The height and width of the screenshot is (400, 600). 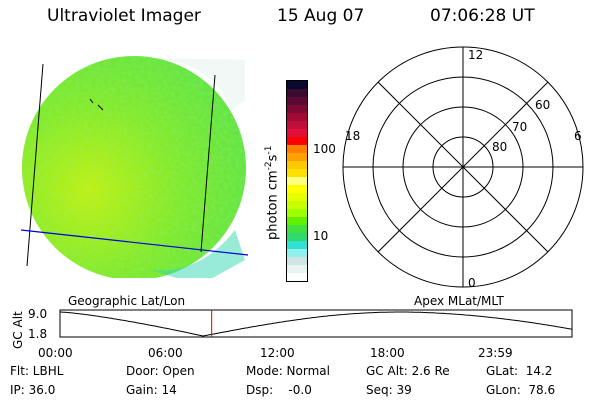 I want to click on apex-label: Apex MLat/MLT, so click(x=459, y=301).